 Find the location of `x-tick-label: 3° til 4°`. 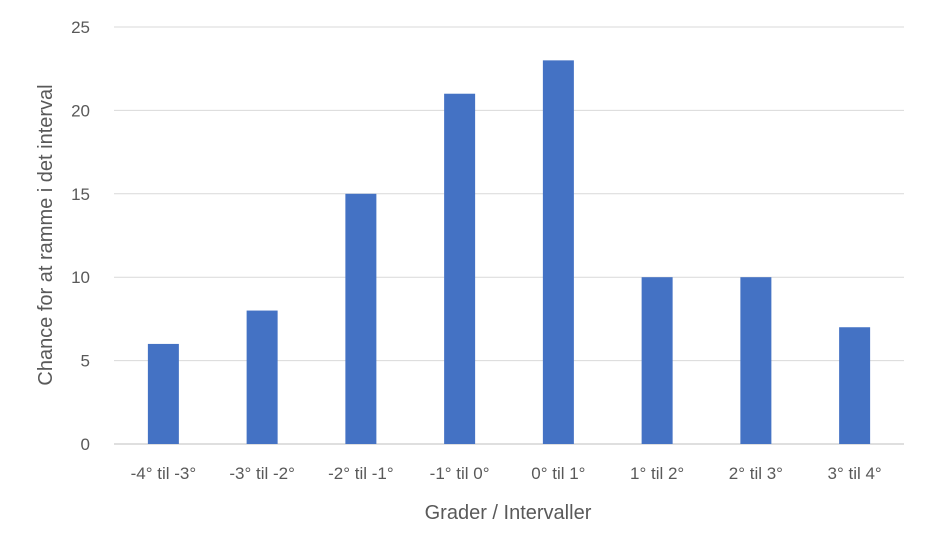

x-tick-label: 3° til 4° is located at coordinates (855, 473).